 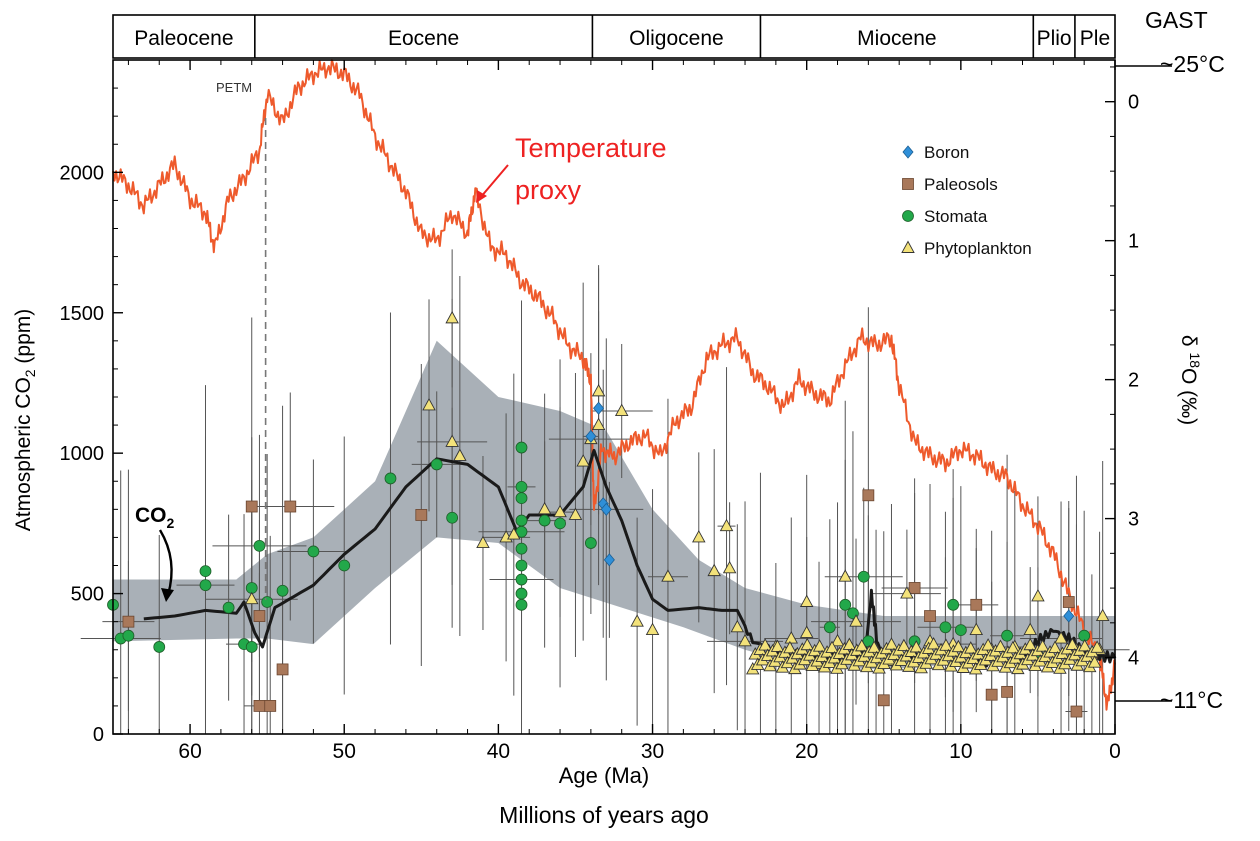 What do you see at coordinates (1133, 242) in the screenshot?
I see `y-right-tick-label: 1` at bounding box center [1133, 242].